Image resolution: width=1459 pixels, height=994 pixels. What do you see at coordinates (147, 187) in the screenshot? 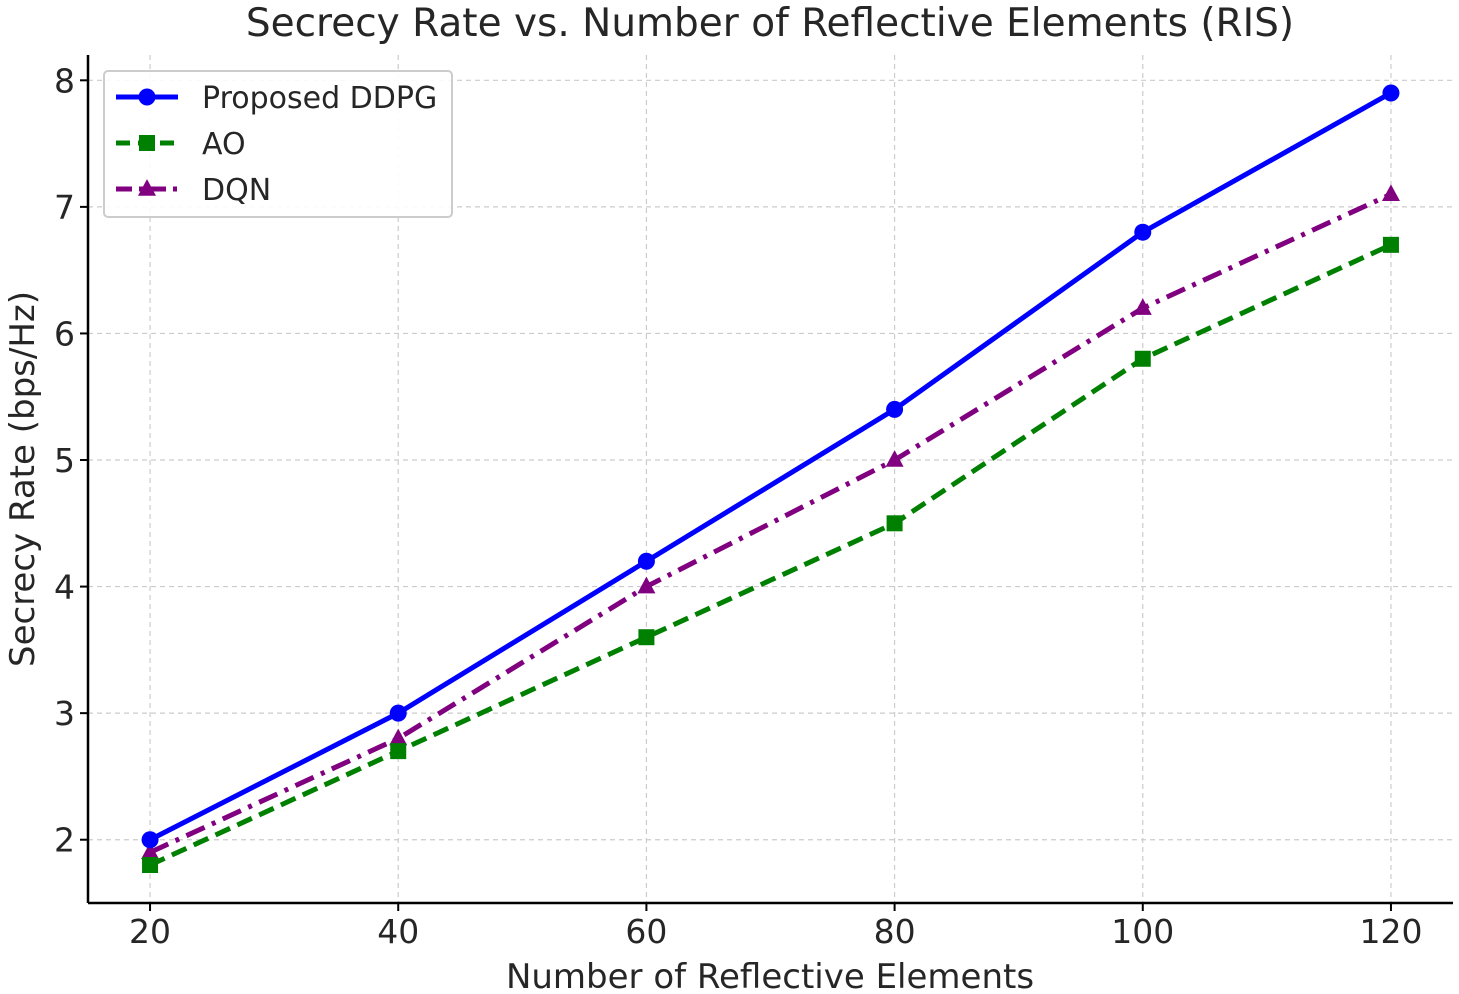
I see `legend-marker-dqn` at bounding box center [147, 187].